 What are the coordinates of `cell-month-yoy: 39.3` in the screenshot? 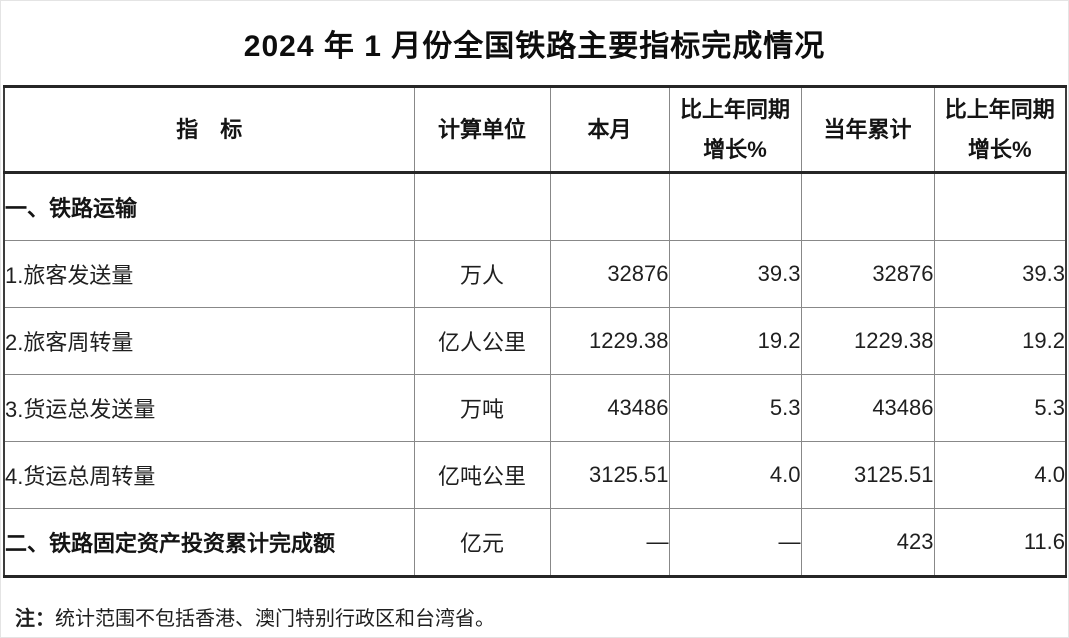 It's located at (735, 274).